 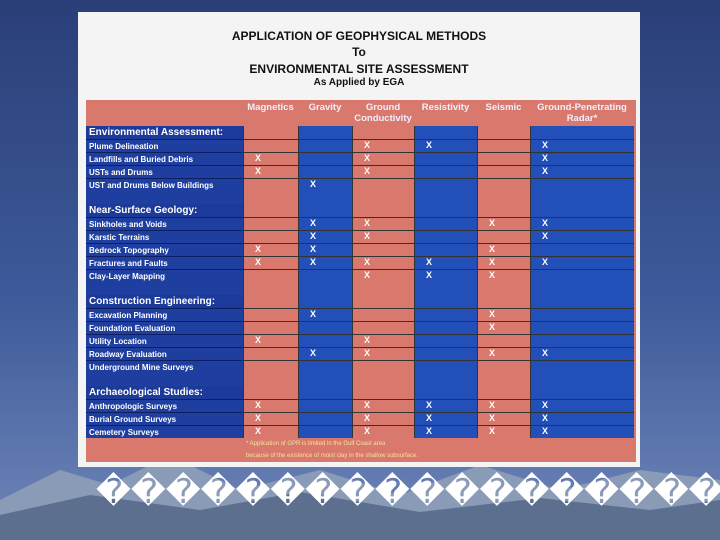 I want to click on row-label: UST and Drums Below Buildings, so click(x=164, y=184).